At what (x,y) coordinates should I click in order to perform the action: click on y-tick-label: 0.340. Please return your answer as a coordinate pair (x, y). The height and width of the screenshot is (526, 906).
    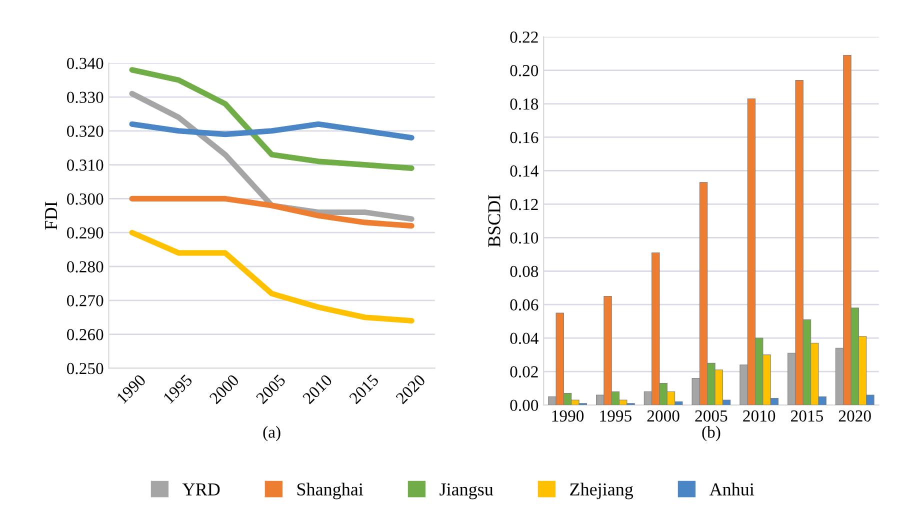
    Looking at the image, I should click on (85, 64).